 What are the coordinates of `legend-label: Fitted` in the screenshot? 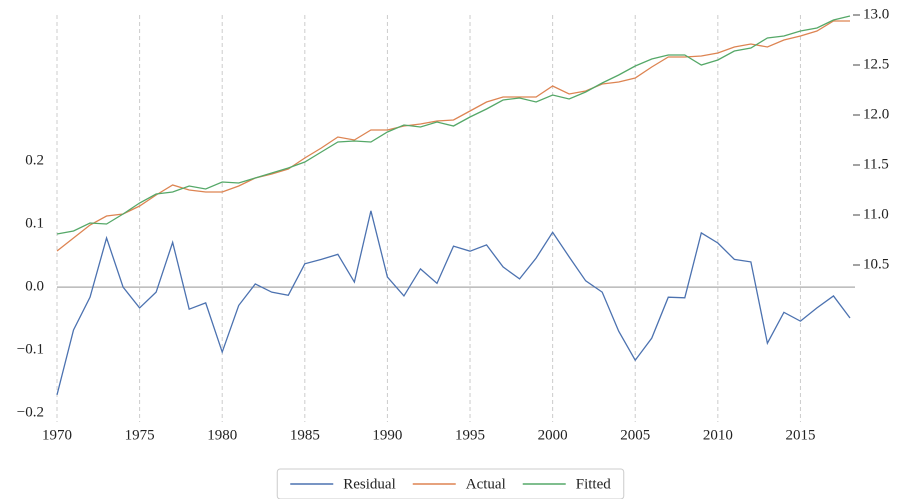 It's located at (594, 484).